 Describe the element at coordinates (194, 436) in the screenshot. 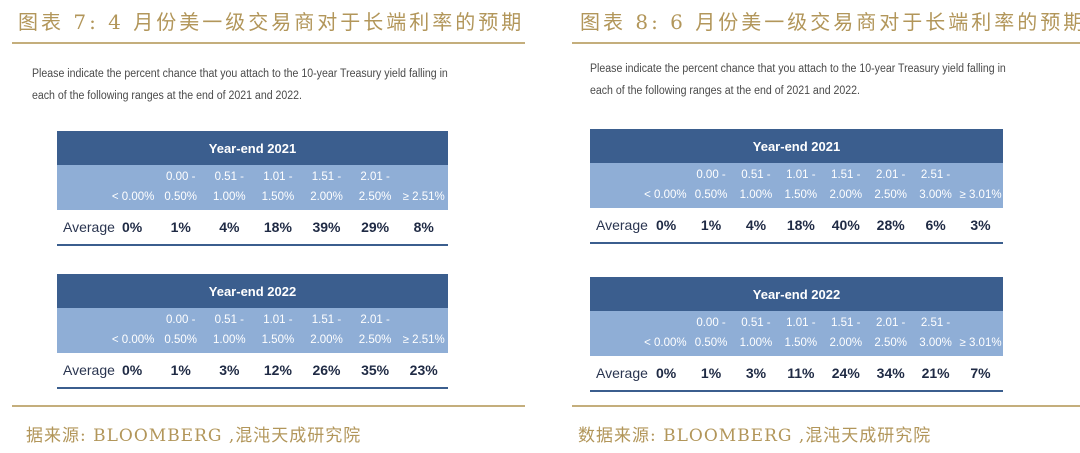

I see `source-note: 据来源: BLOOMBERG ,混沌天成研究院` at that location.